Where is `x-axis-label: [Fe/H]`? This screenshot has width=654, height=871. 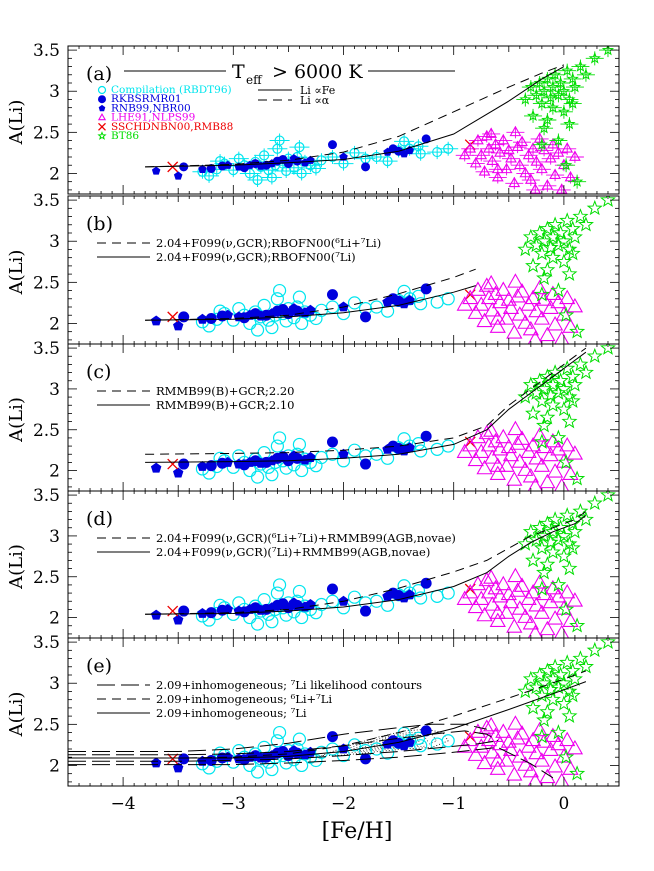 x-axis-label: [Fe/H] is located at coordinates (357, 831).